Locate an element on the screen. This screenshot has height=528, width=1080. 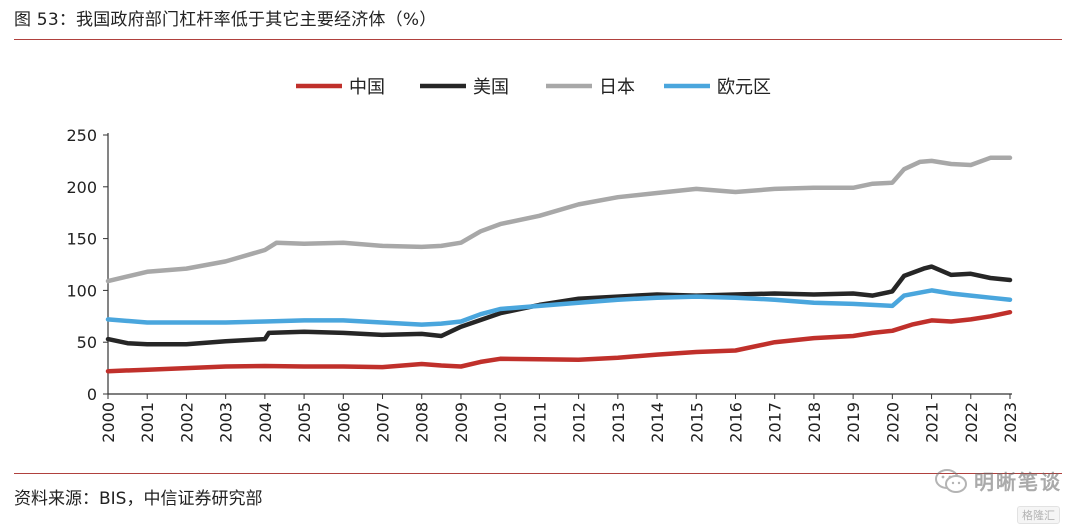
x-tick-label: 2014 is located at coordinates (657, 422).